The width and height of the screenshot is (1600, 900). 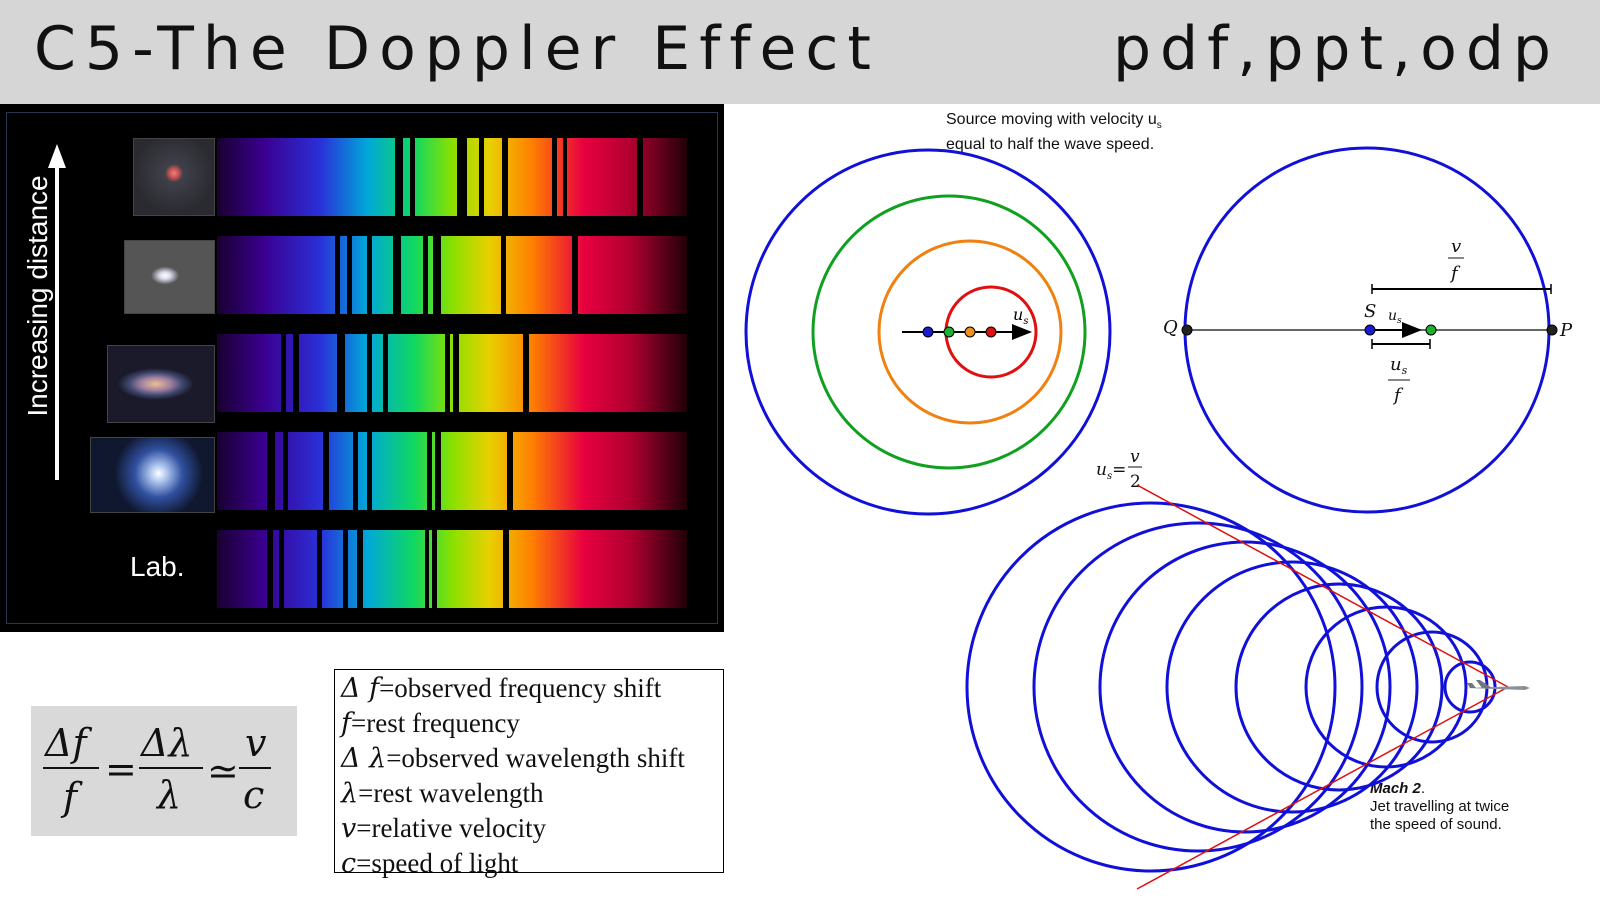 I want to click on definition-row: f=rest frequency, so click(x=430, y=723).